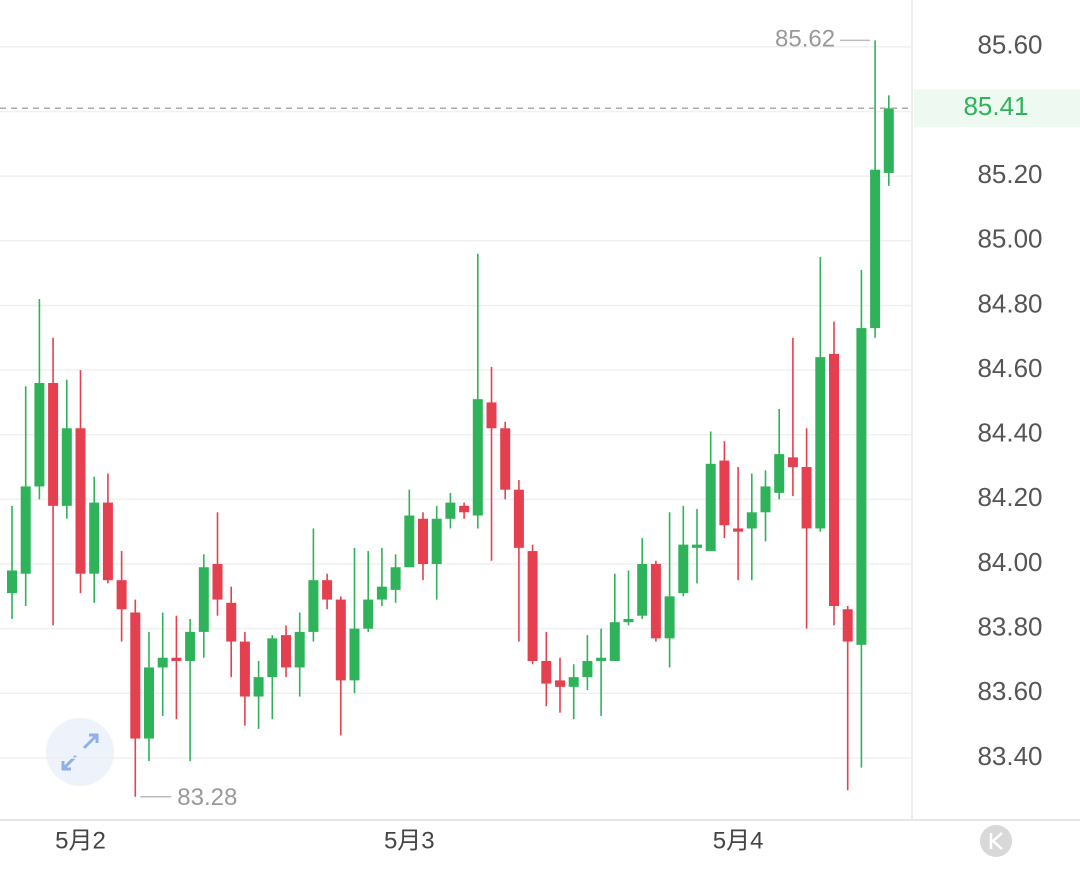 The height and width of the screenshot is (871, 1080). I want to click on k-button, so click(996, 841).